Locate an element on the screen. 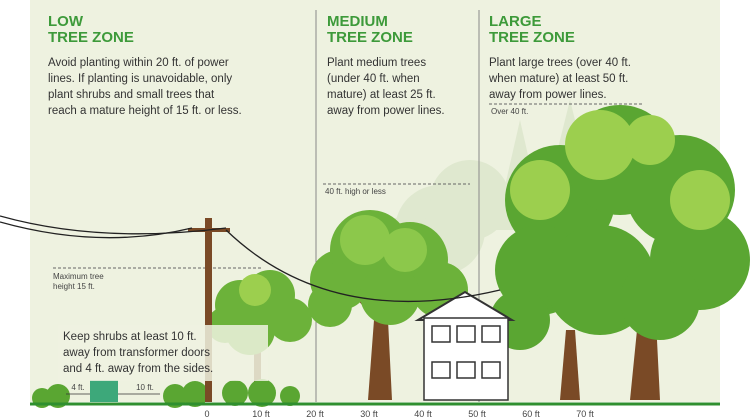 The height and width of the screenshot is (420, 752). scale-label: 30 ft is located at coordinates (369, 414).